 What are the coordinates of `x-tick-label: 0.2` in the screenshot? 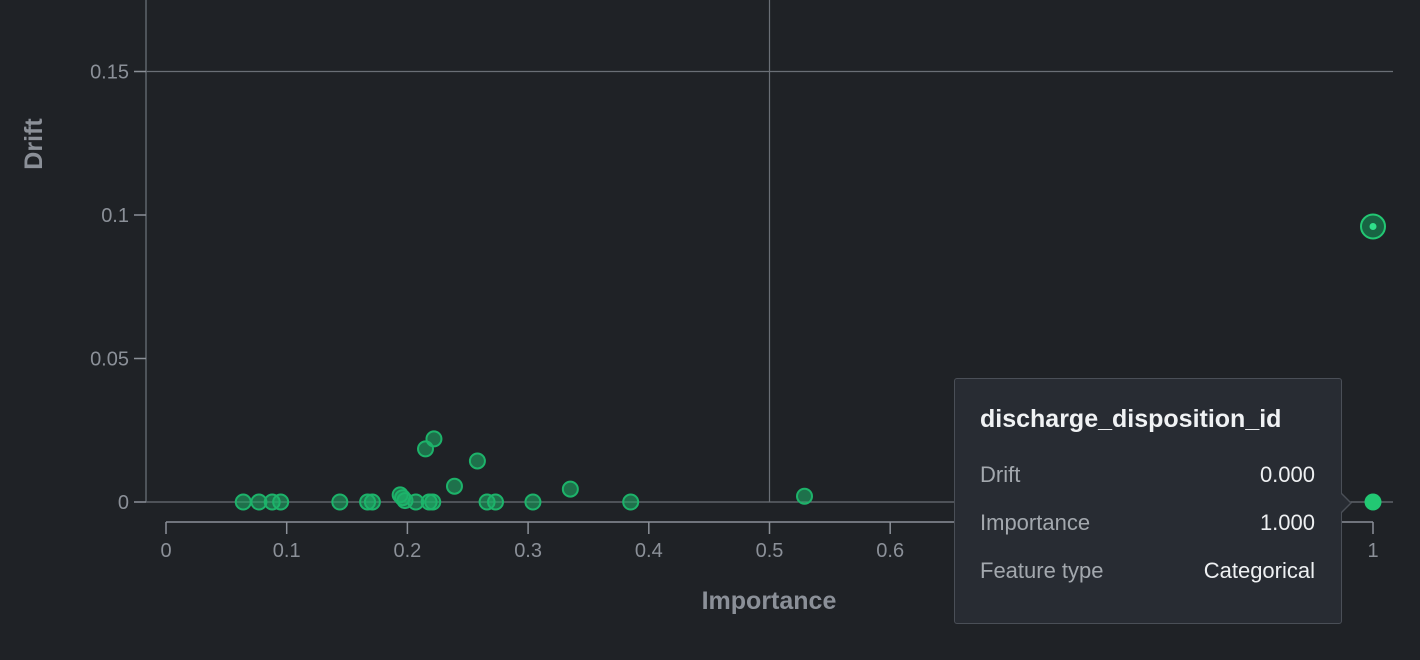 It's located at (407, 551).